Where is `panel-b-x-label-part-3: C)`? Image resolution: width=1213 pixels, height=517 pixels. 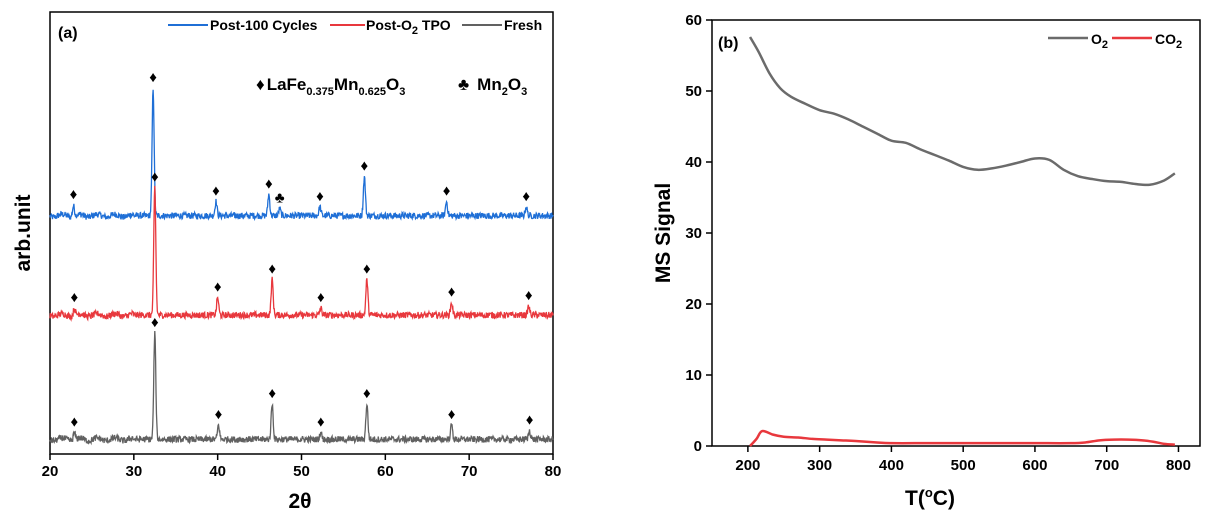
panel-b-x-label-part-3: C) is located at coordinates (944, 498).